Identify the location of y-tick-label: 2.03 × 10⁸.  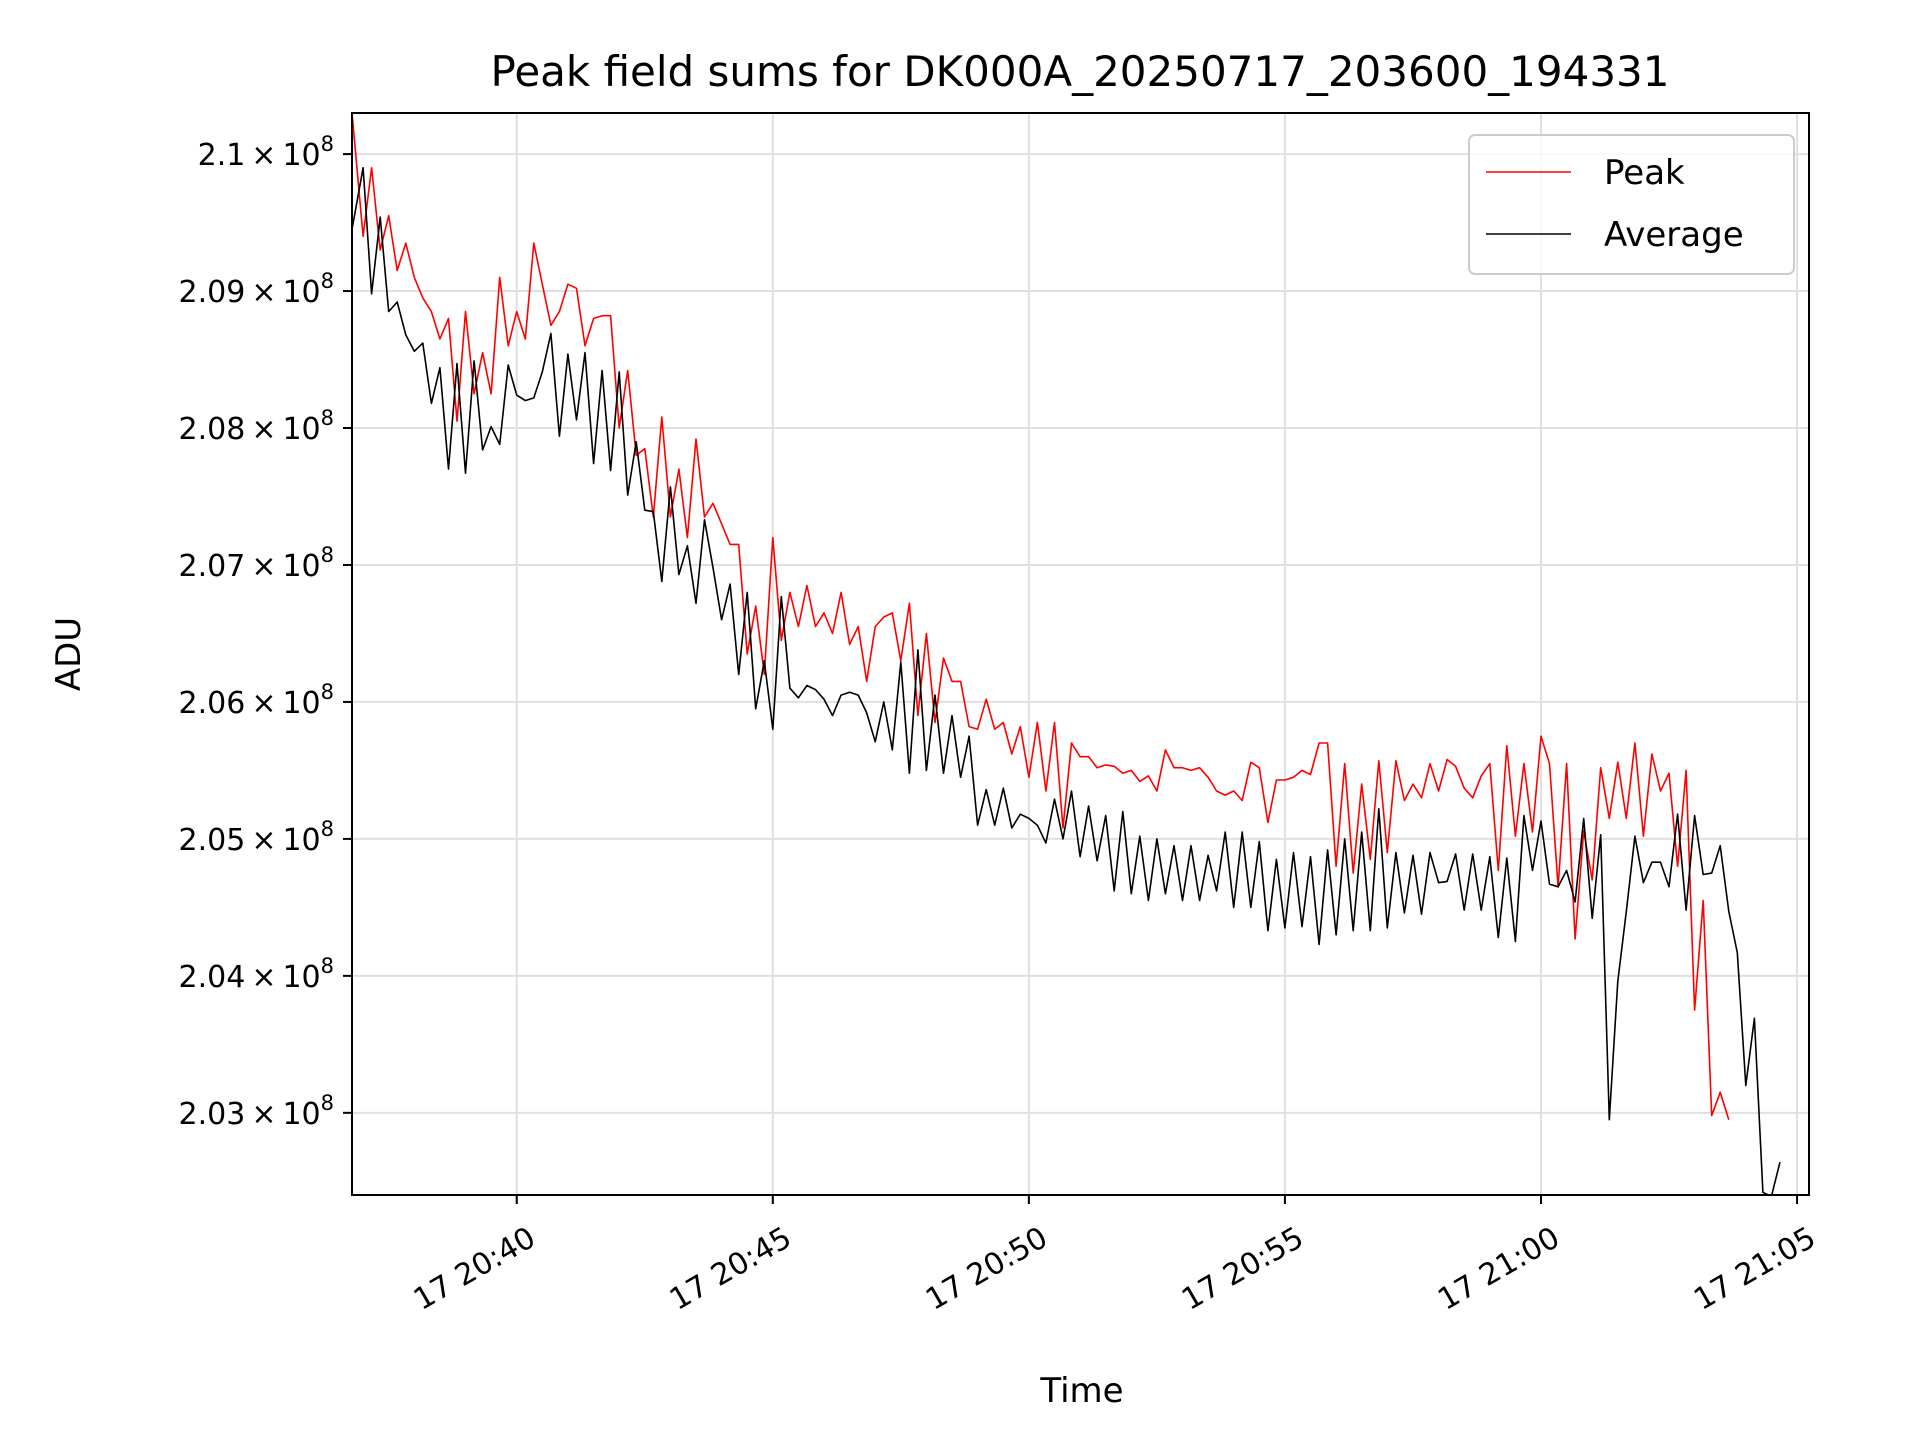
(256, 1111).